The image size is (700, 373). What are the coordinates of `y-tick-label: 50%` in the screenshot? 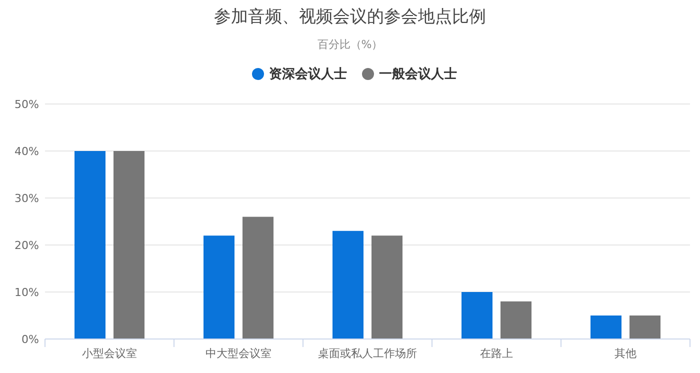 It's located at (26, 104).